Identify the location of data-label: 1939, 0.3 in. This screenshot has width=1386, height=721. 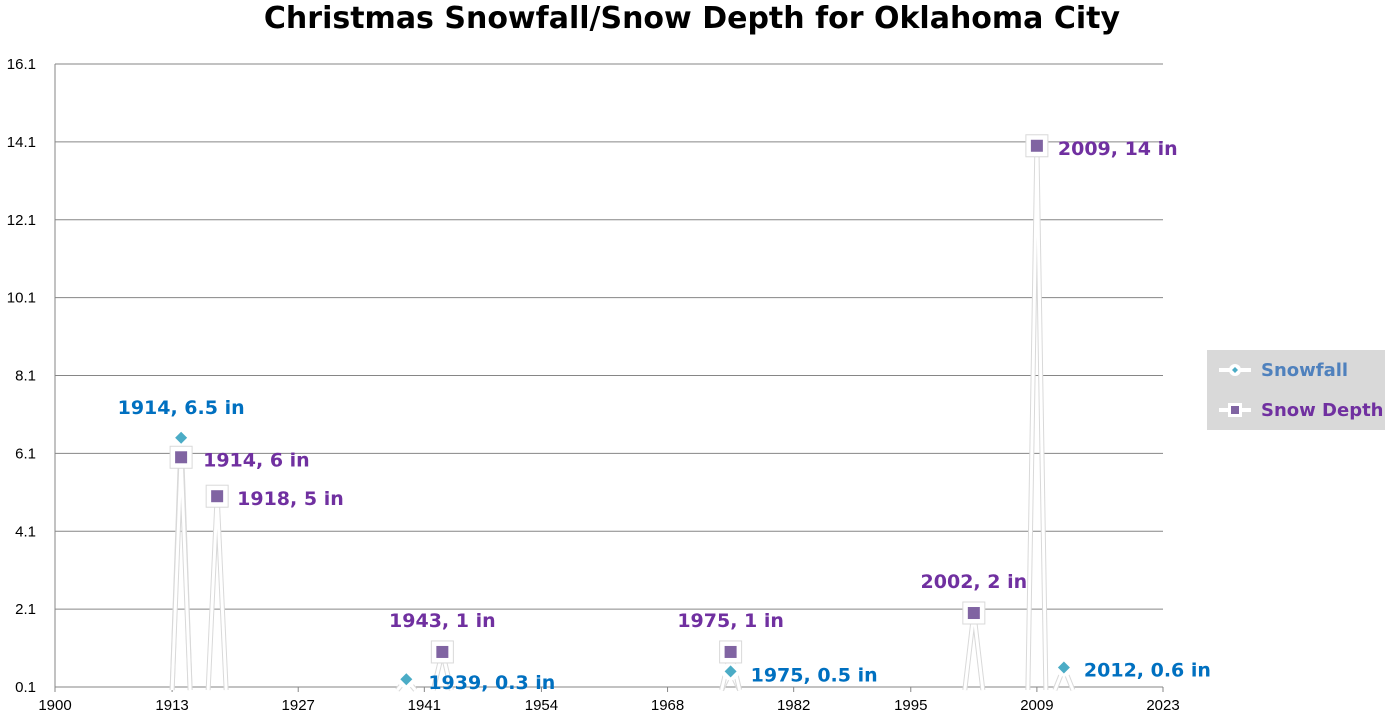
(491, 683).